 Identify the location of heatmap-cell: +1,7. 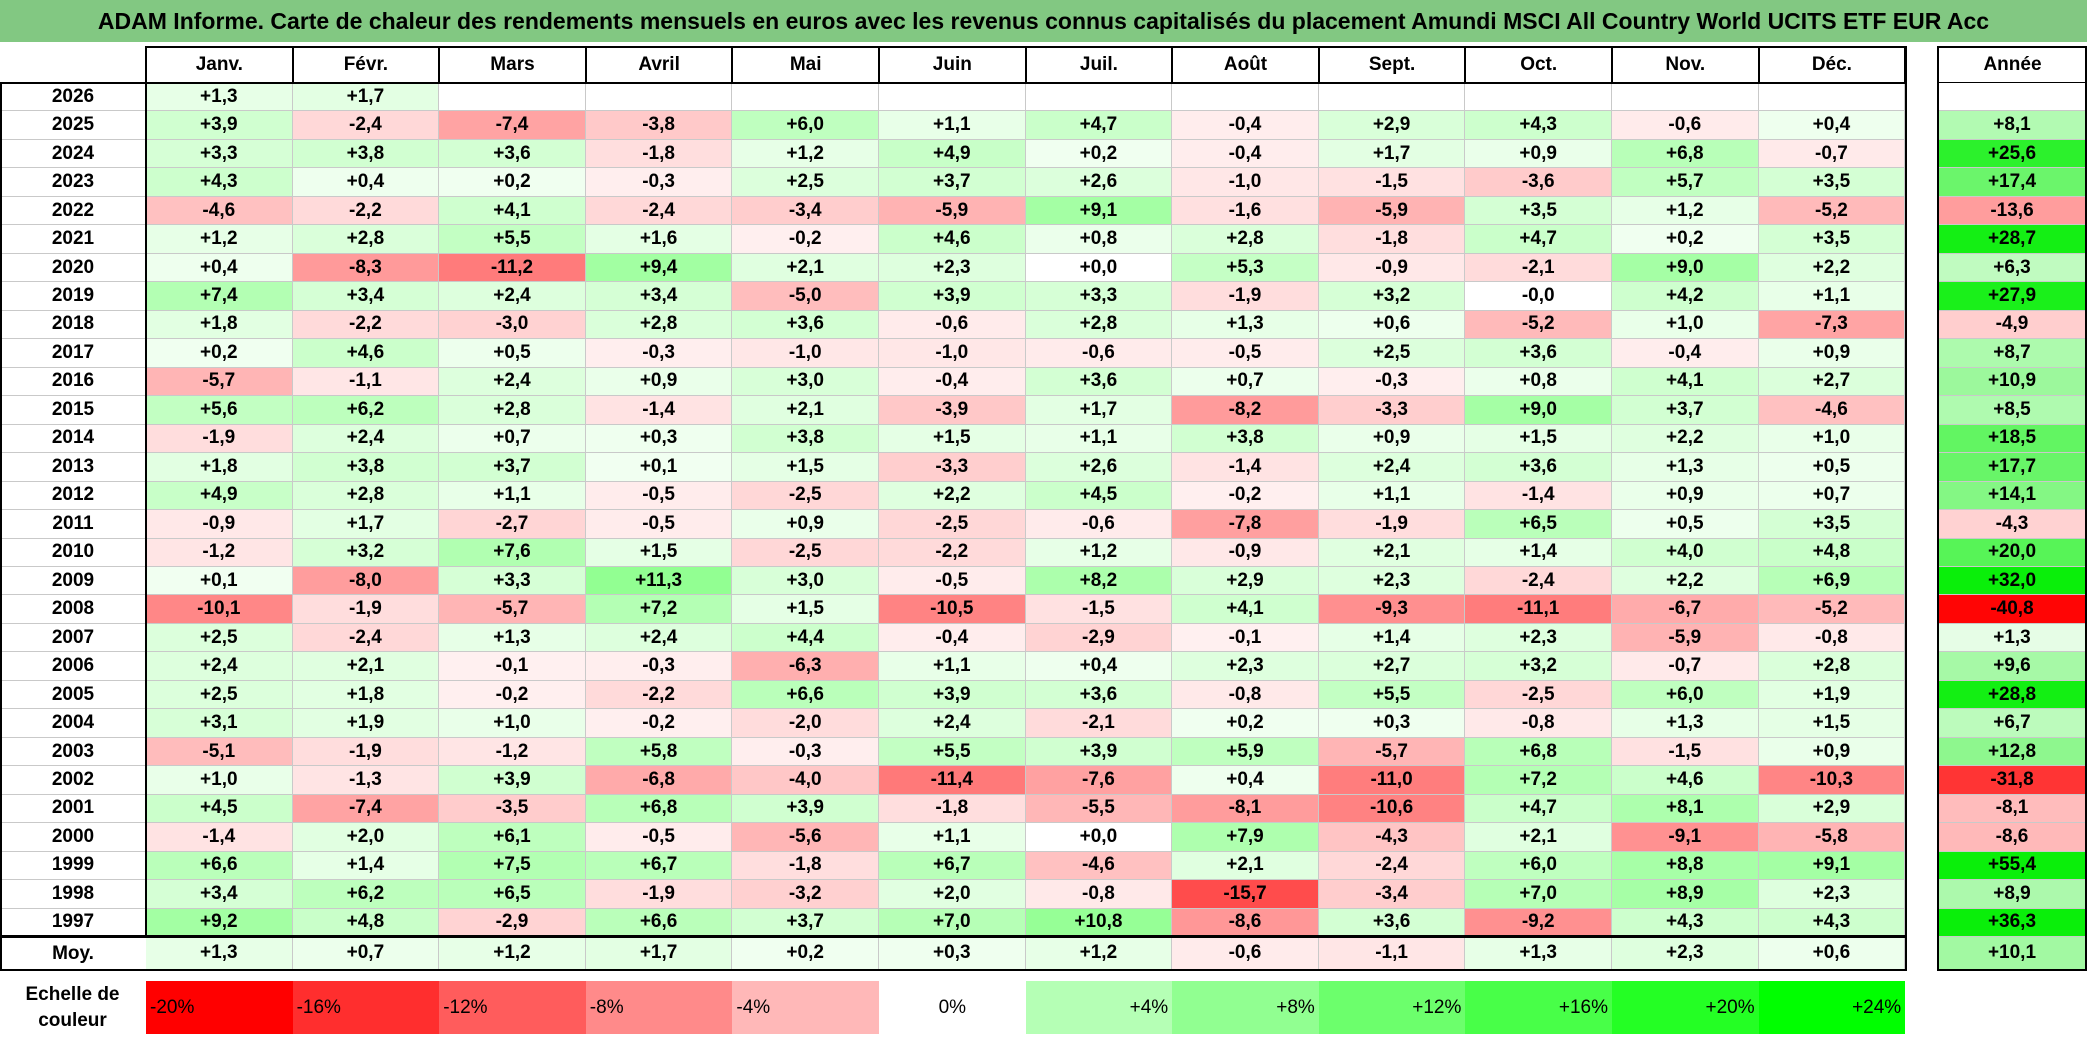
(1392, 154).